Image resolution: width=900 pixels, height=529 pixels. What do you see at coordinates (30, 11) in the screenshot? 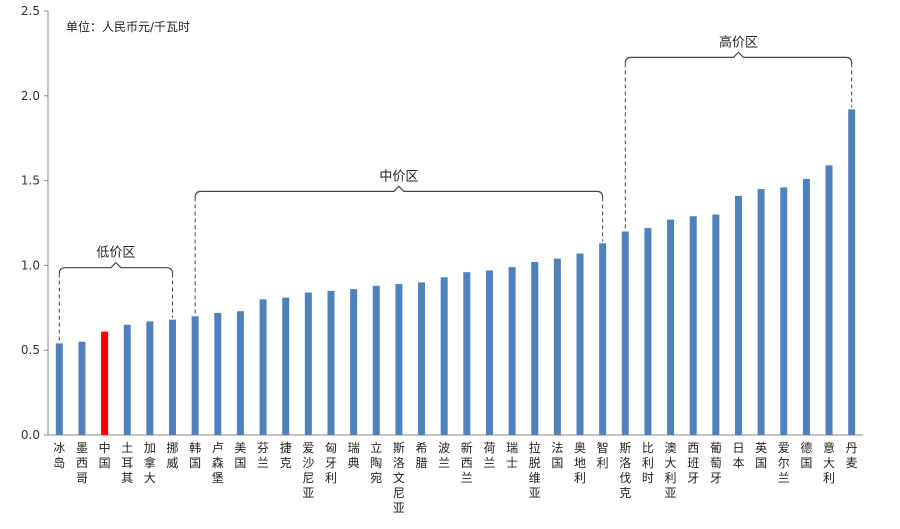
I see `y-tick-label: 2.5` at bounding box center [30, 11].